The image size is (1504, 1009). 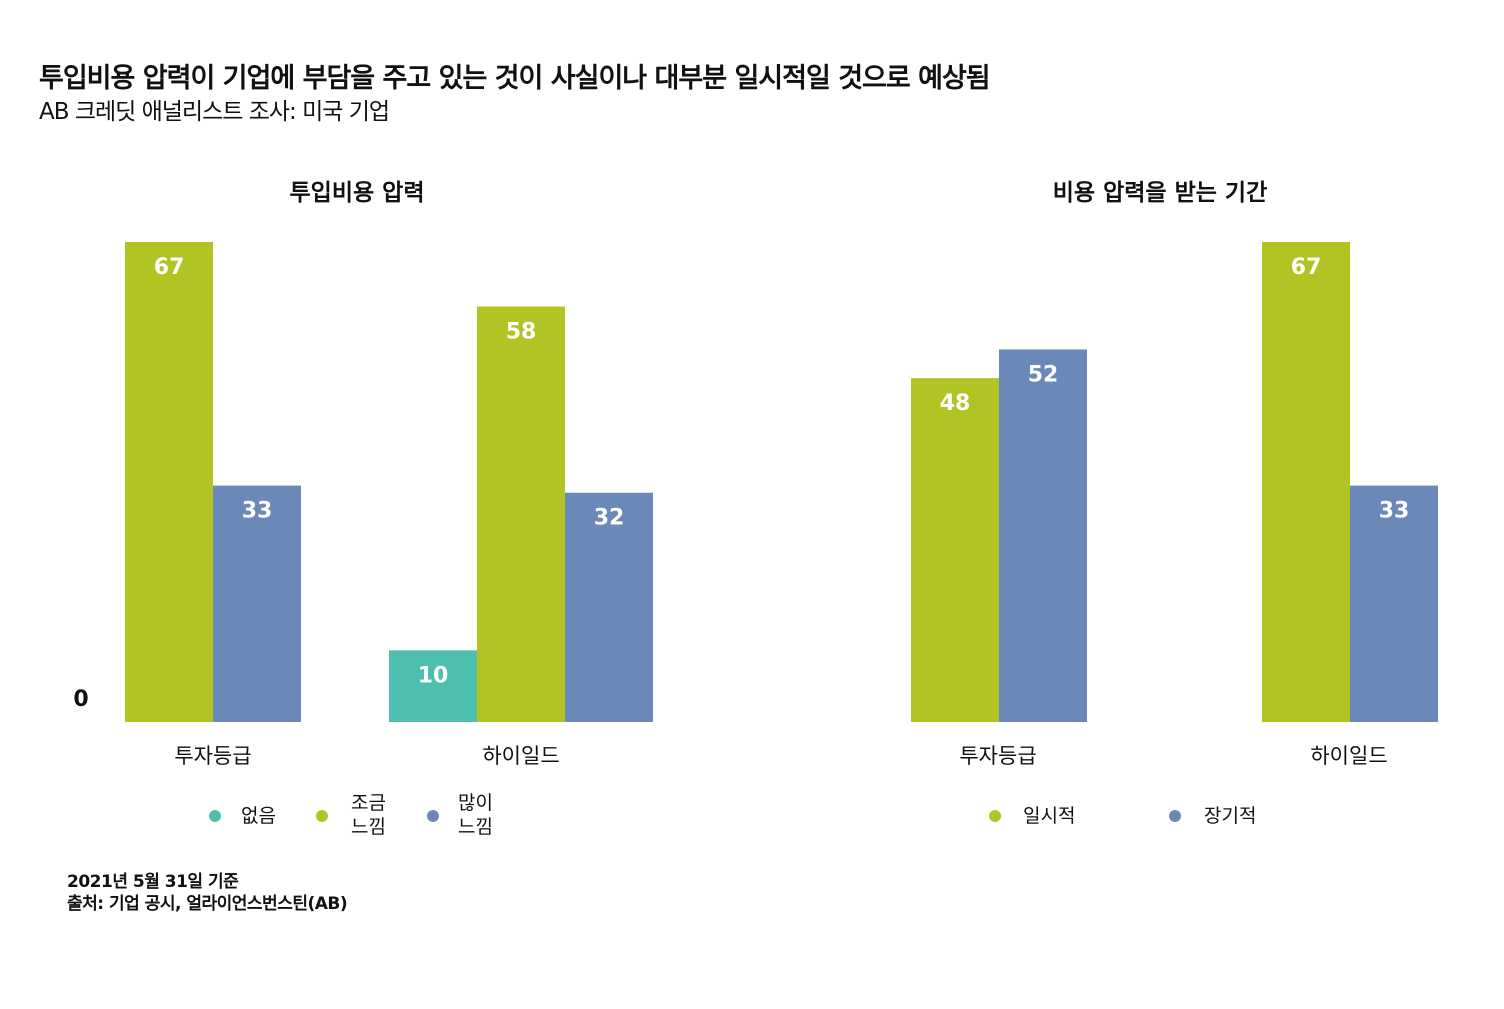 I want to click on data-label: 32, so click(x=609, y=518).